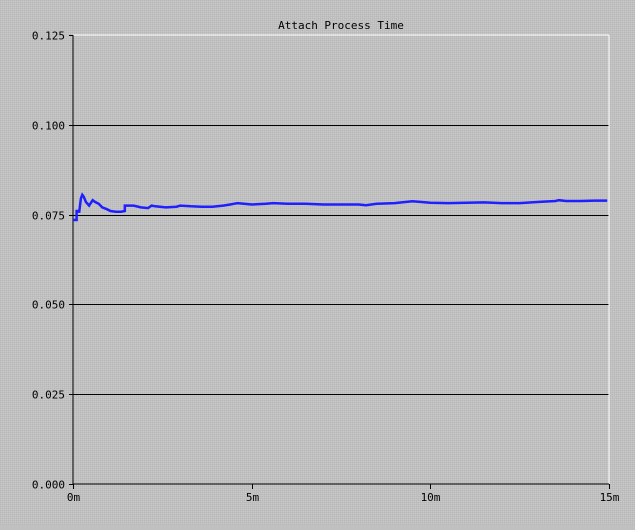  What do you see at coordinates (48, 395) in the screenshot?
I see `y-tick-label: 0.025` at bounding box center [48, 395].